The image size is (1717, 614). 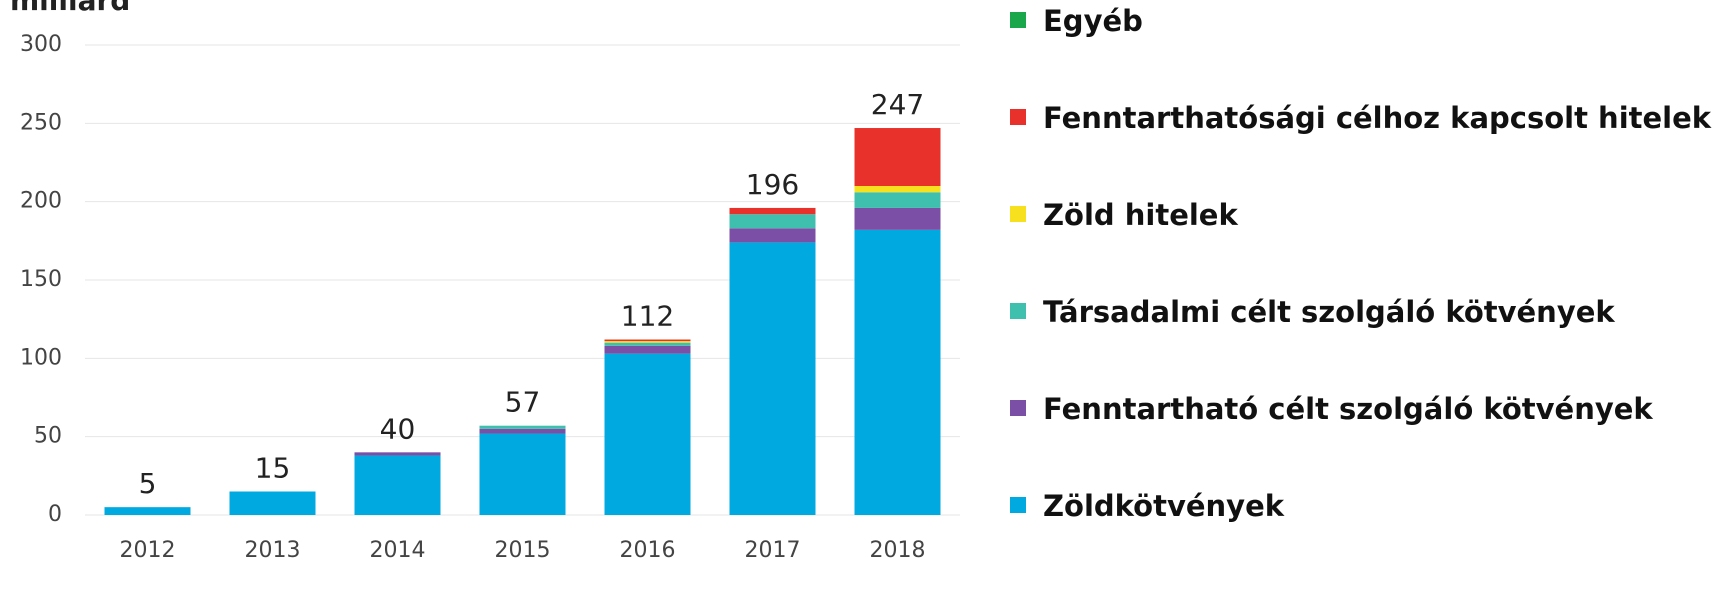 What do you see at coordinates (148, 550) in the screenshot?
I see `x-tick-label: 2012` at bounding box center [148, 550].